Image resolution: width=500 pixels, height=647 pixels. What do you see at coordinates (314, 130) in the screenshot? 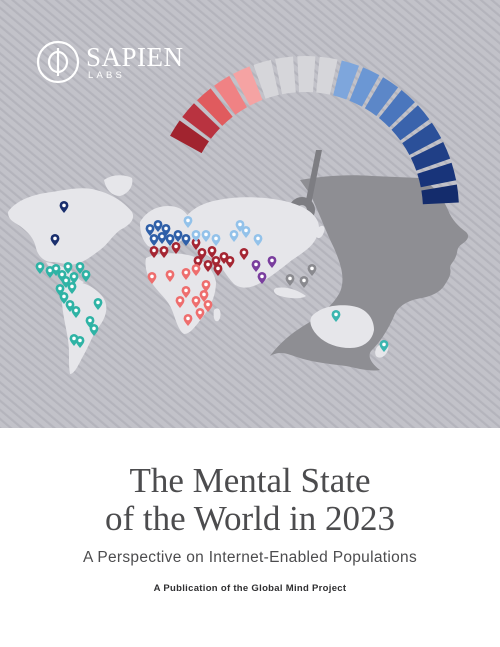
I see `wellbeing-gauge` at bounding box center [314, 130].